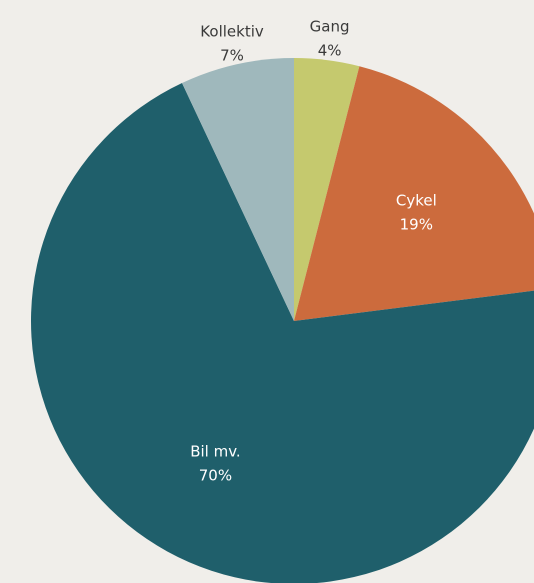 This screenshot has width=534, height=583. What do you see at coordinates (330, 27) in the screenshot?
I see `slice-label: Gang` at bounding box center [330, 27].